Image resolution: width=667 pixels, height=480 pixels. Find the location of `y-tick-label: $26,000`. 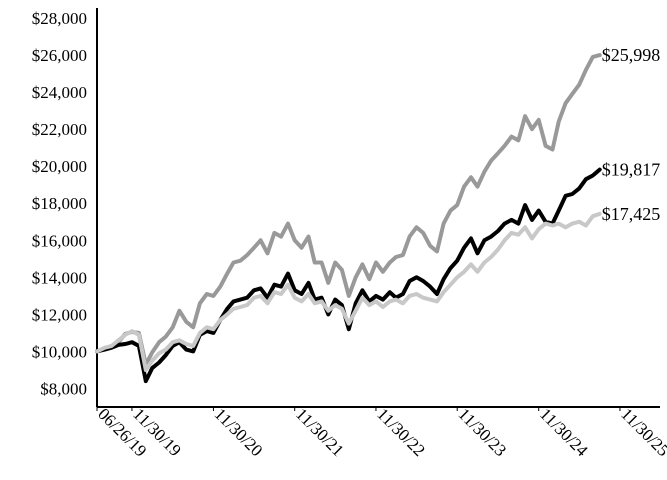

y-tick-label: $26,000 is located at coordinates (59, 55).